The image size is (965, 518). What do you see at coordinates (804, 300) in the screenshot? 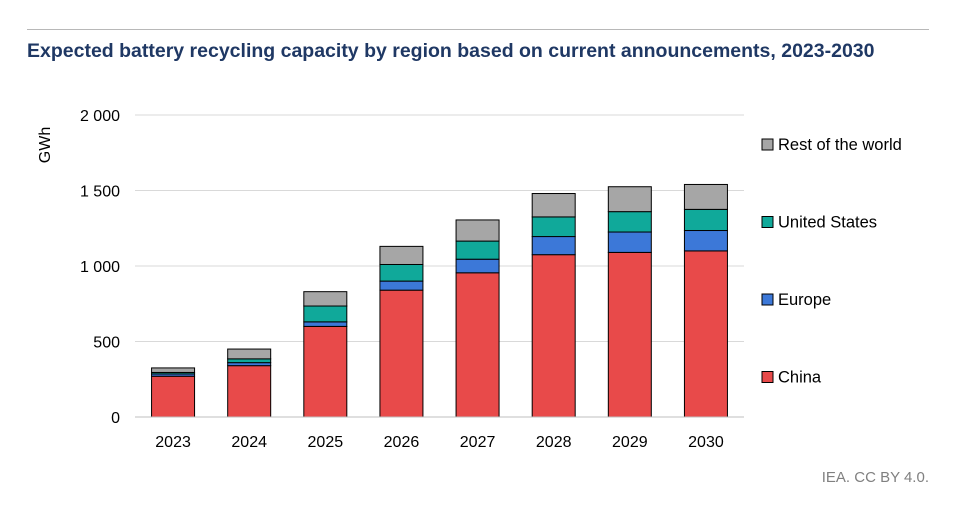
I see `legend-label: Europe` at bounding box center [804, 300].